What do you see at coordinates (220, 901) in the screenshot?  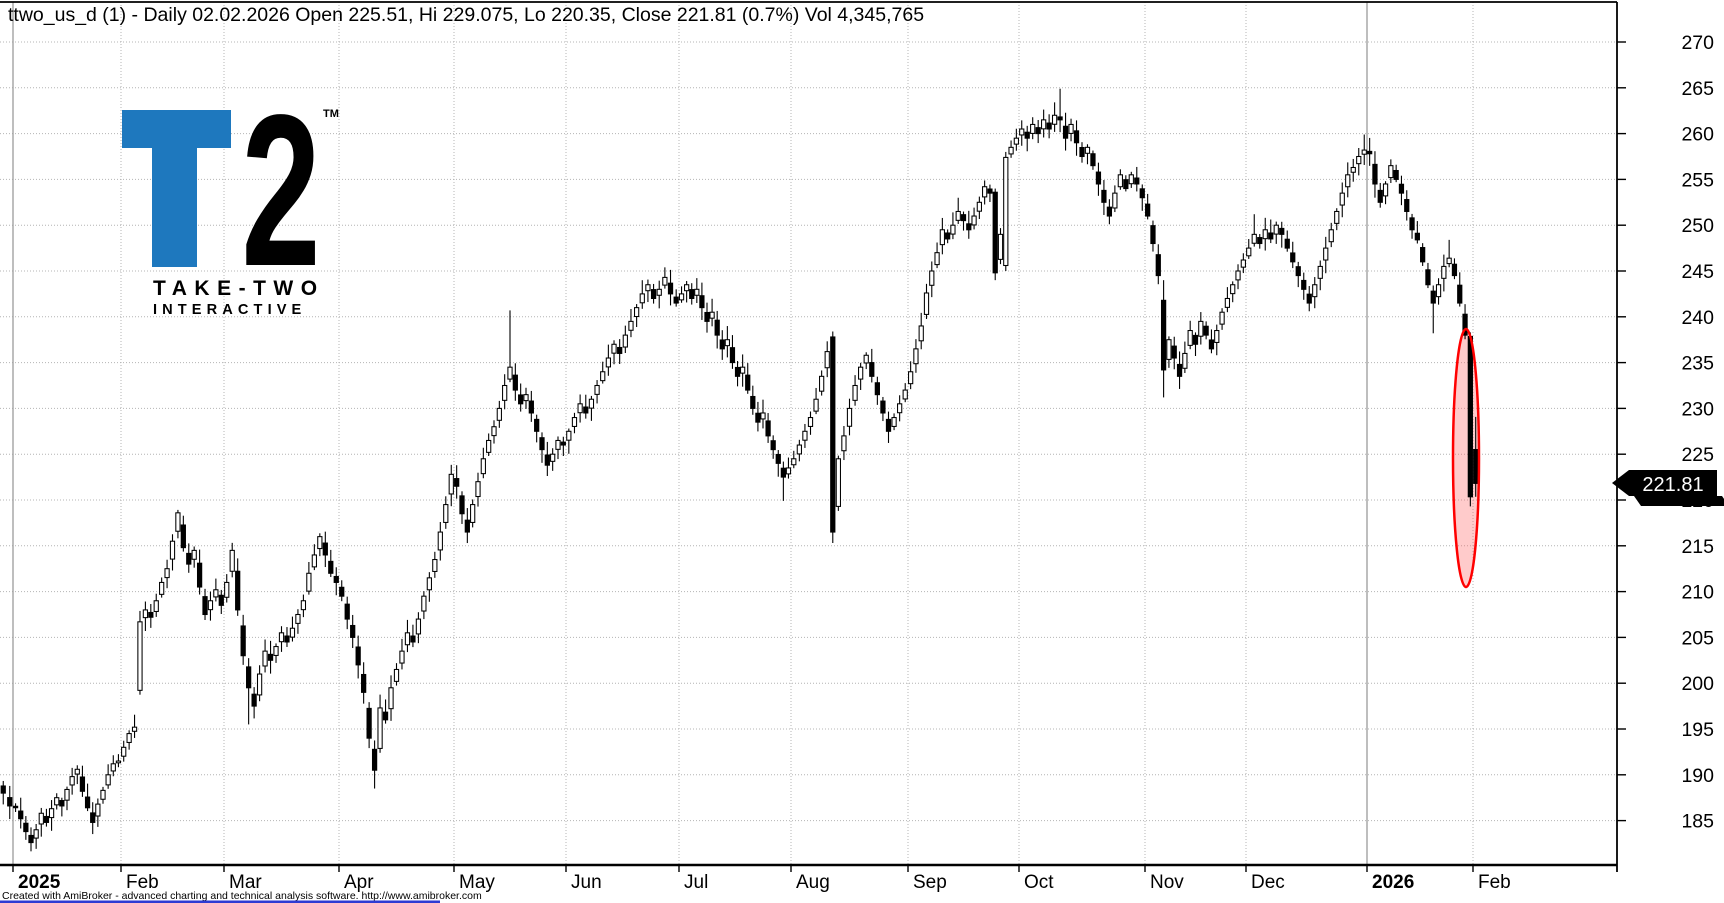 I see `bottom-accent-line` at bounding box center [220, 901].